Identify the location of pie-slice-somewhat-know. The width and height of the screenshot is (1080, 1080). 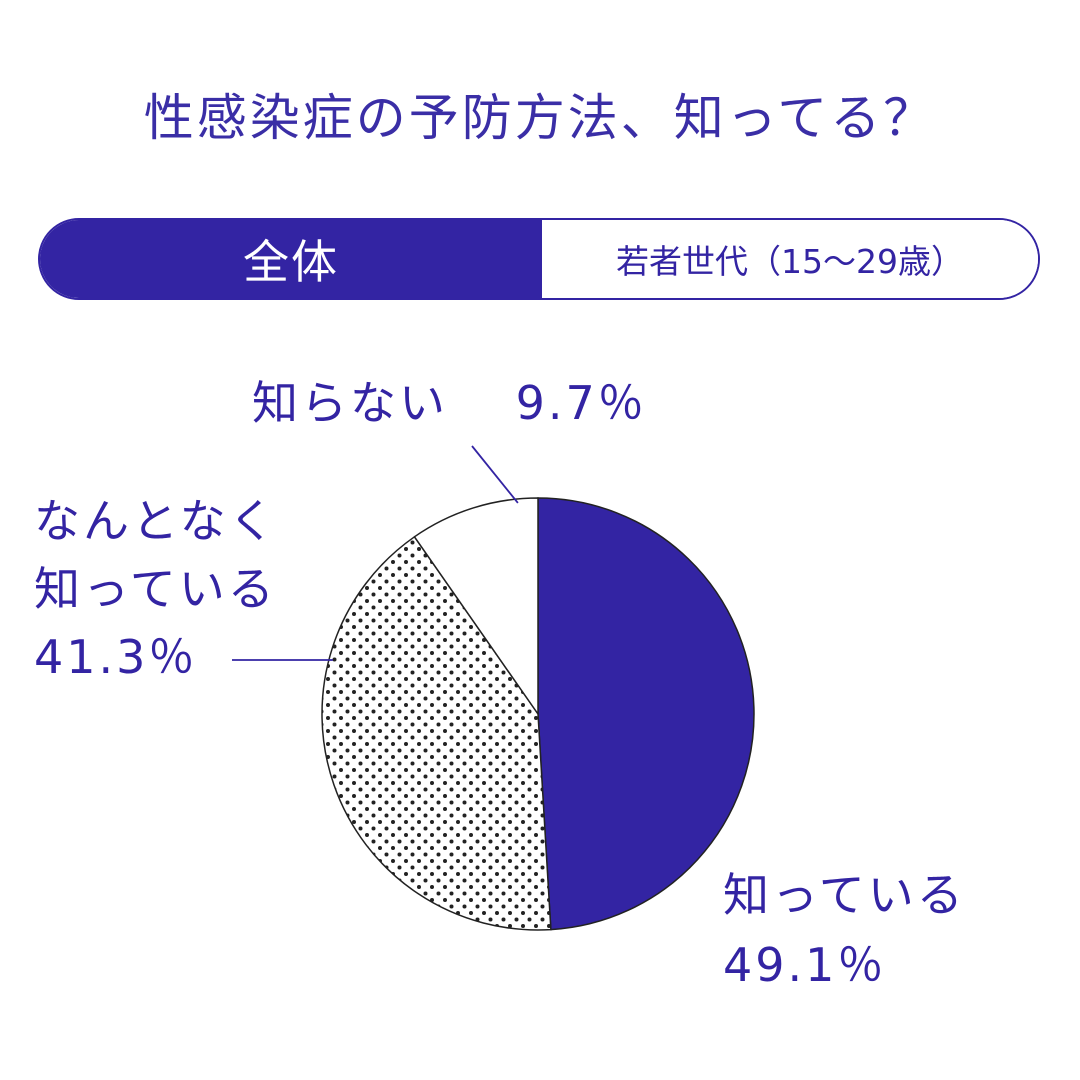
(436, 733).